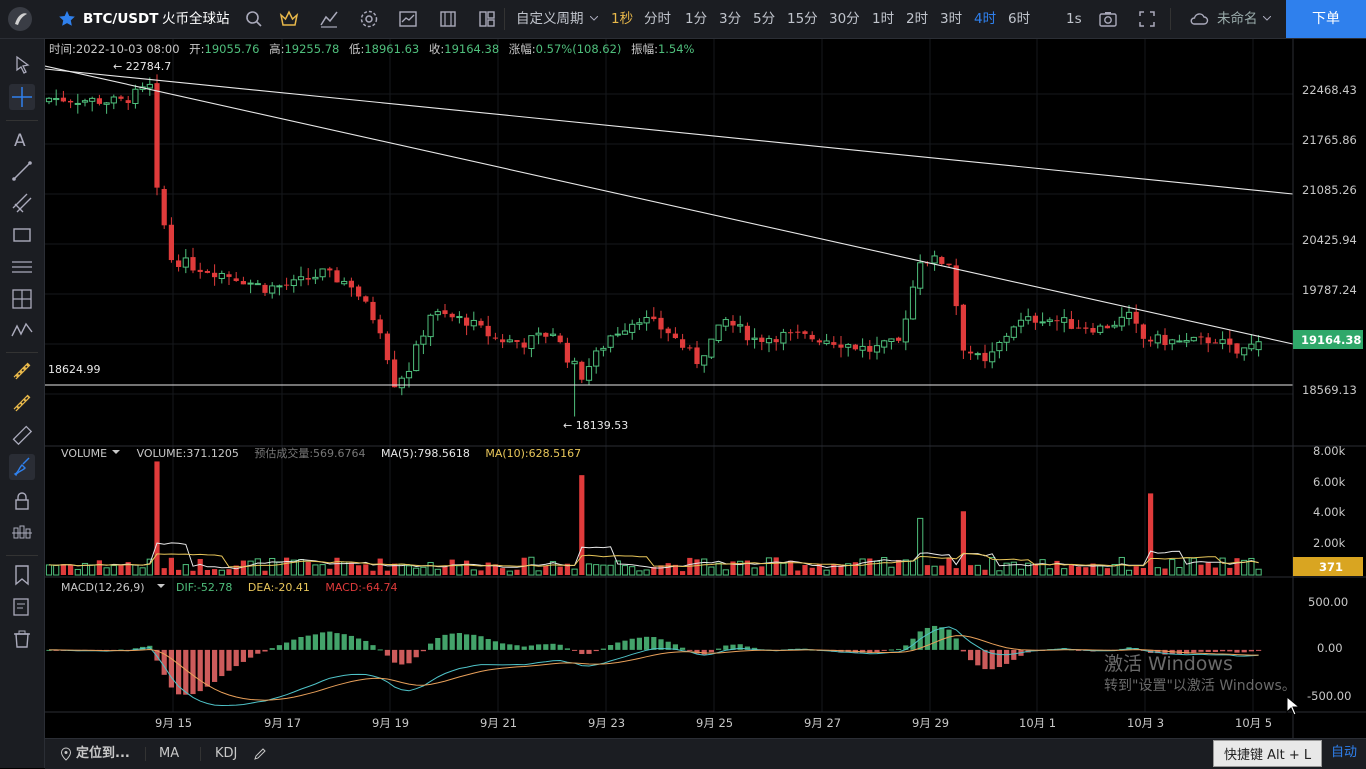  Describe the element at coordinates (764, 19) in the screenshot. I see `period-5m: 5分` at that location.